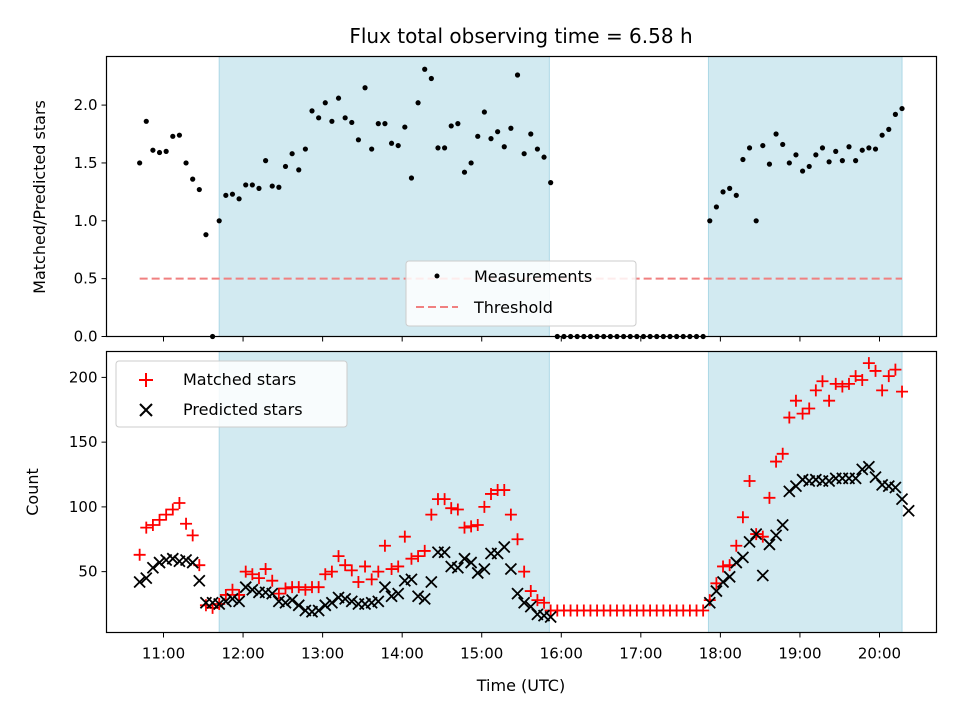 This screenshot has width=960, height=720. Describe the element at coordinates (163, 654) in the screenshot. I see `x-tick-label: 11:00` at that location.